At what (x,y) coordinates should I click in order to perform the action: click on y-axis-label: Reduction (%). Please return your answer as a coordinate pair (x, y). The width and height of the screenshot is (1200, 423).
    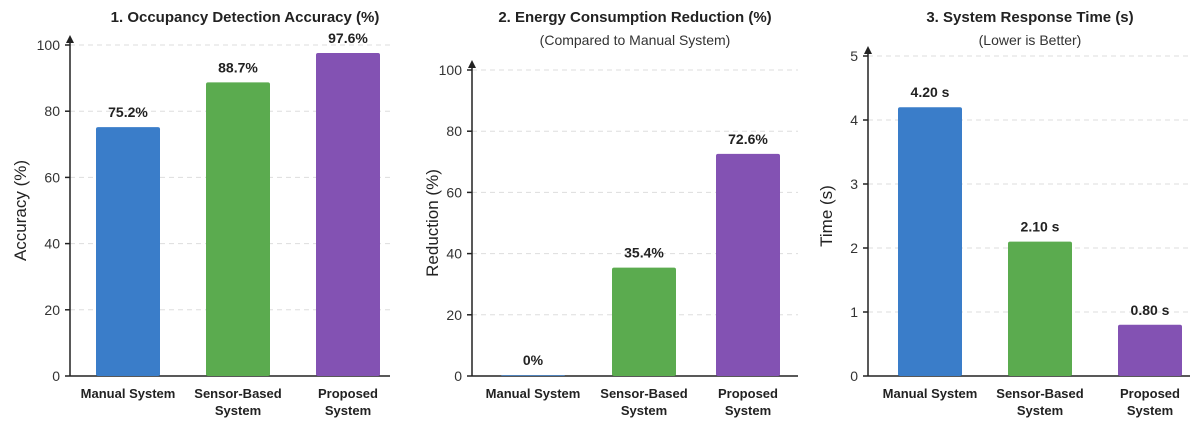
    Looking at the image, I should click on (432, 223).